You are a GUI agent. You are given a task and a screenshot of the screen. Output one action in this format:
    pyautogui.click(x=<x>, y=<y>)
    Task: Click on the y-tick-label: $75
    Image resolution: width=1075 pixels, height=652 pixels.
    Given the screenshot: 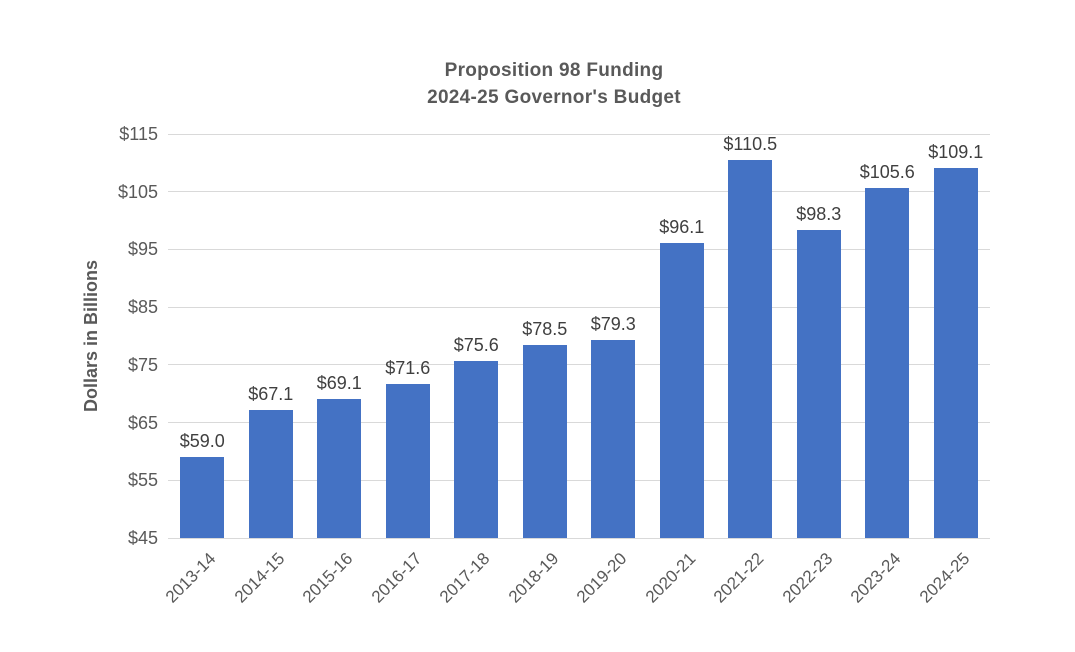 What is the action you would take?
    pyautogui.click(x=142, y=364)
    